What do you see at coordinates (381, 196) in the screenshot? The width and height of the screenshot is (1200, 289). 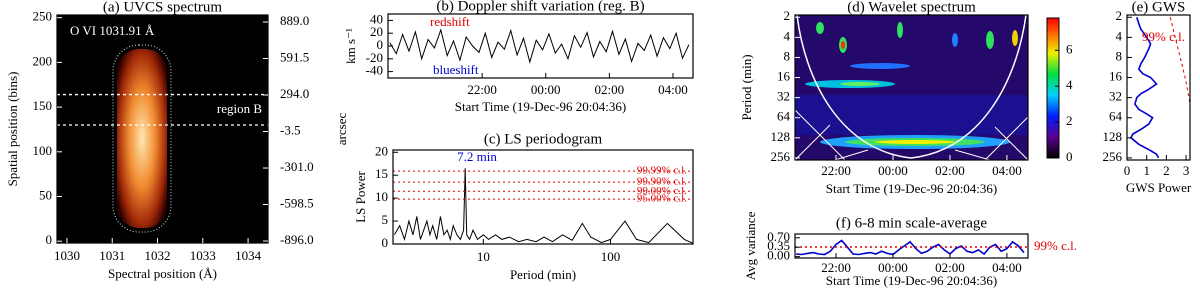 I see `y-tick-label: 10` at bounding box center [381, 196].